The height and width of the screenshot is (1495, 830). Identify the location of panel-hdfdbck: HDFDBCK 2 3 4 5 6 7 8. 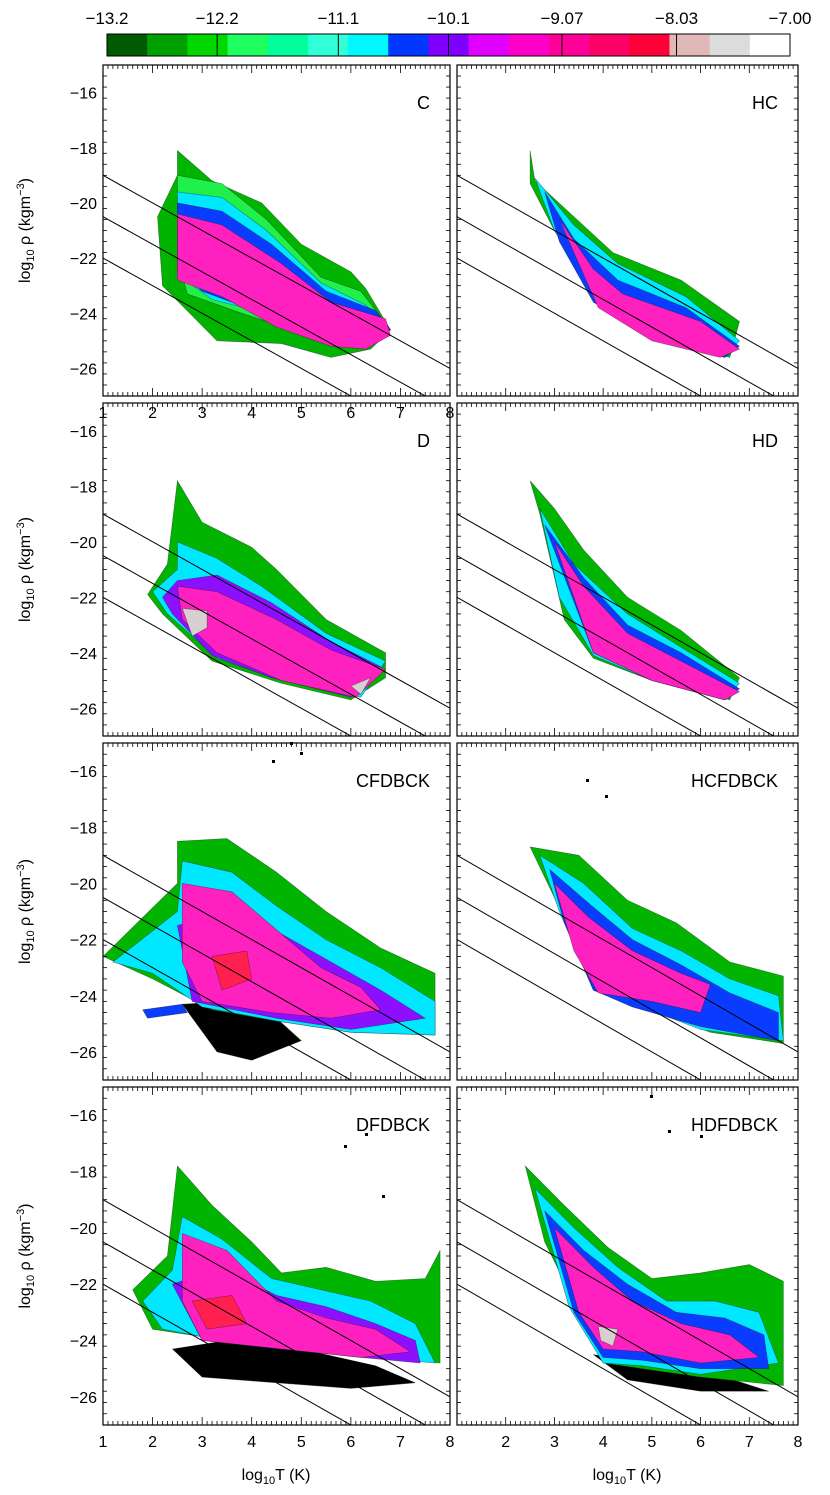
(629, 1268).